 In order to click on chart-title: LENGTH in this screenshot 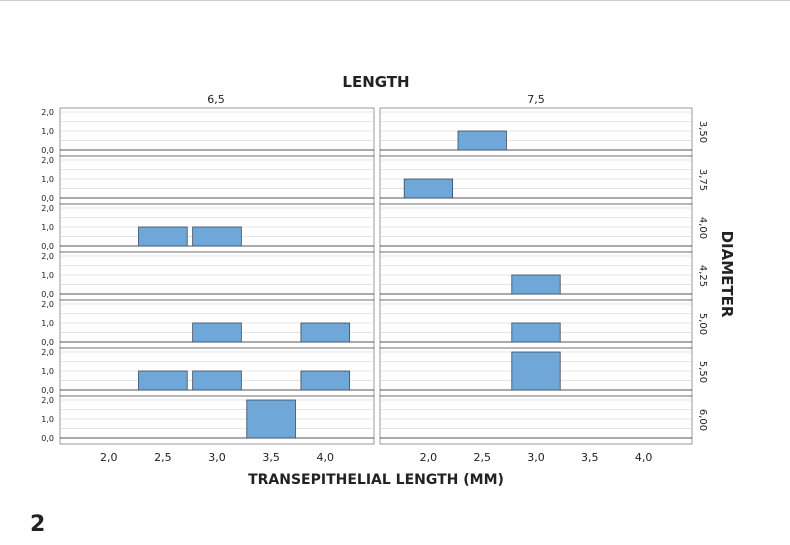, I will do `click(375, 82)`.